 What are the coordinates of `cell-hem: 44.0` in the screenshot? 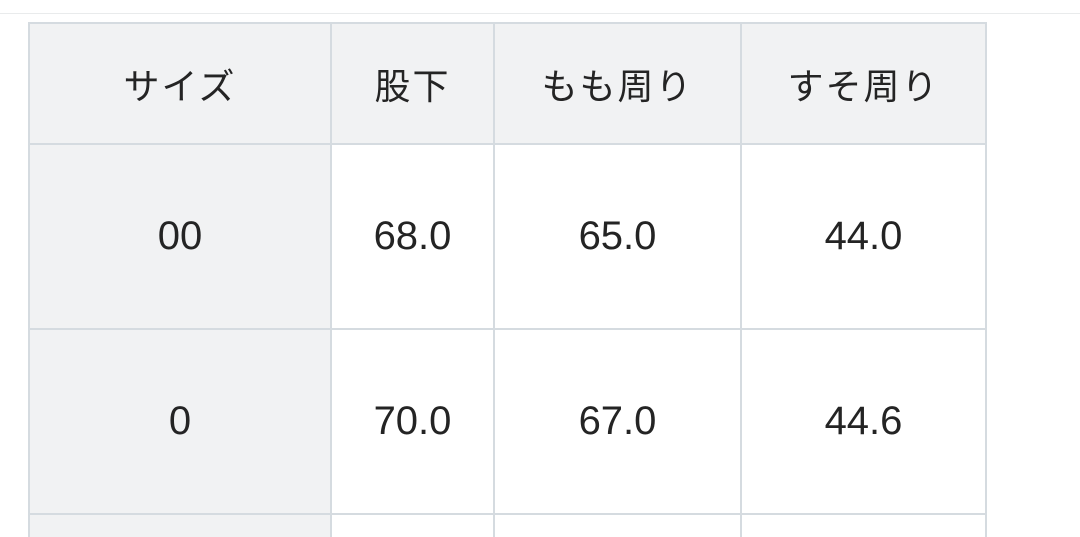 It's located at (863, 236).